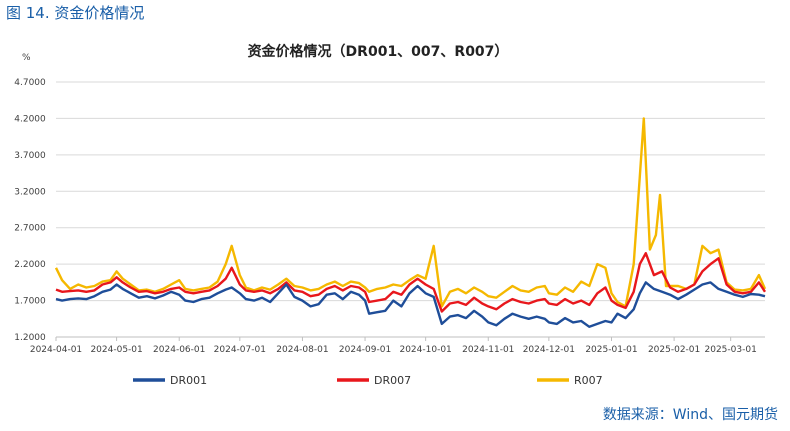 This screenshot has height=431, width=790. What do you see at coordinates (731, 350) in the screenshot?
I see `x-tick-label: 2025-03-01` at bounding box center [731, 350].